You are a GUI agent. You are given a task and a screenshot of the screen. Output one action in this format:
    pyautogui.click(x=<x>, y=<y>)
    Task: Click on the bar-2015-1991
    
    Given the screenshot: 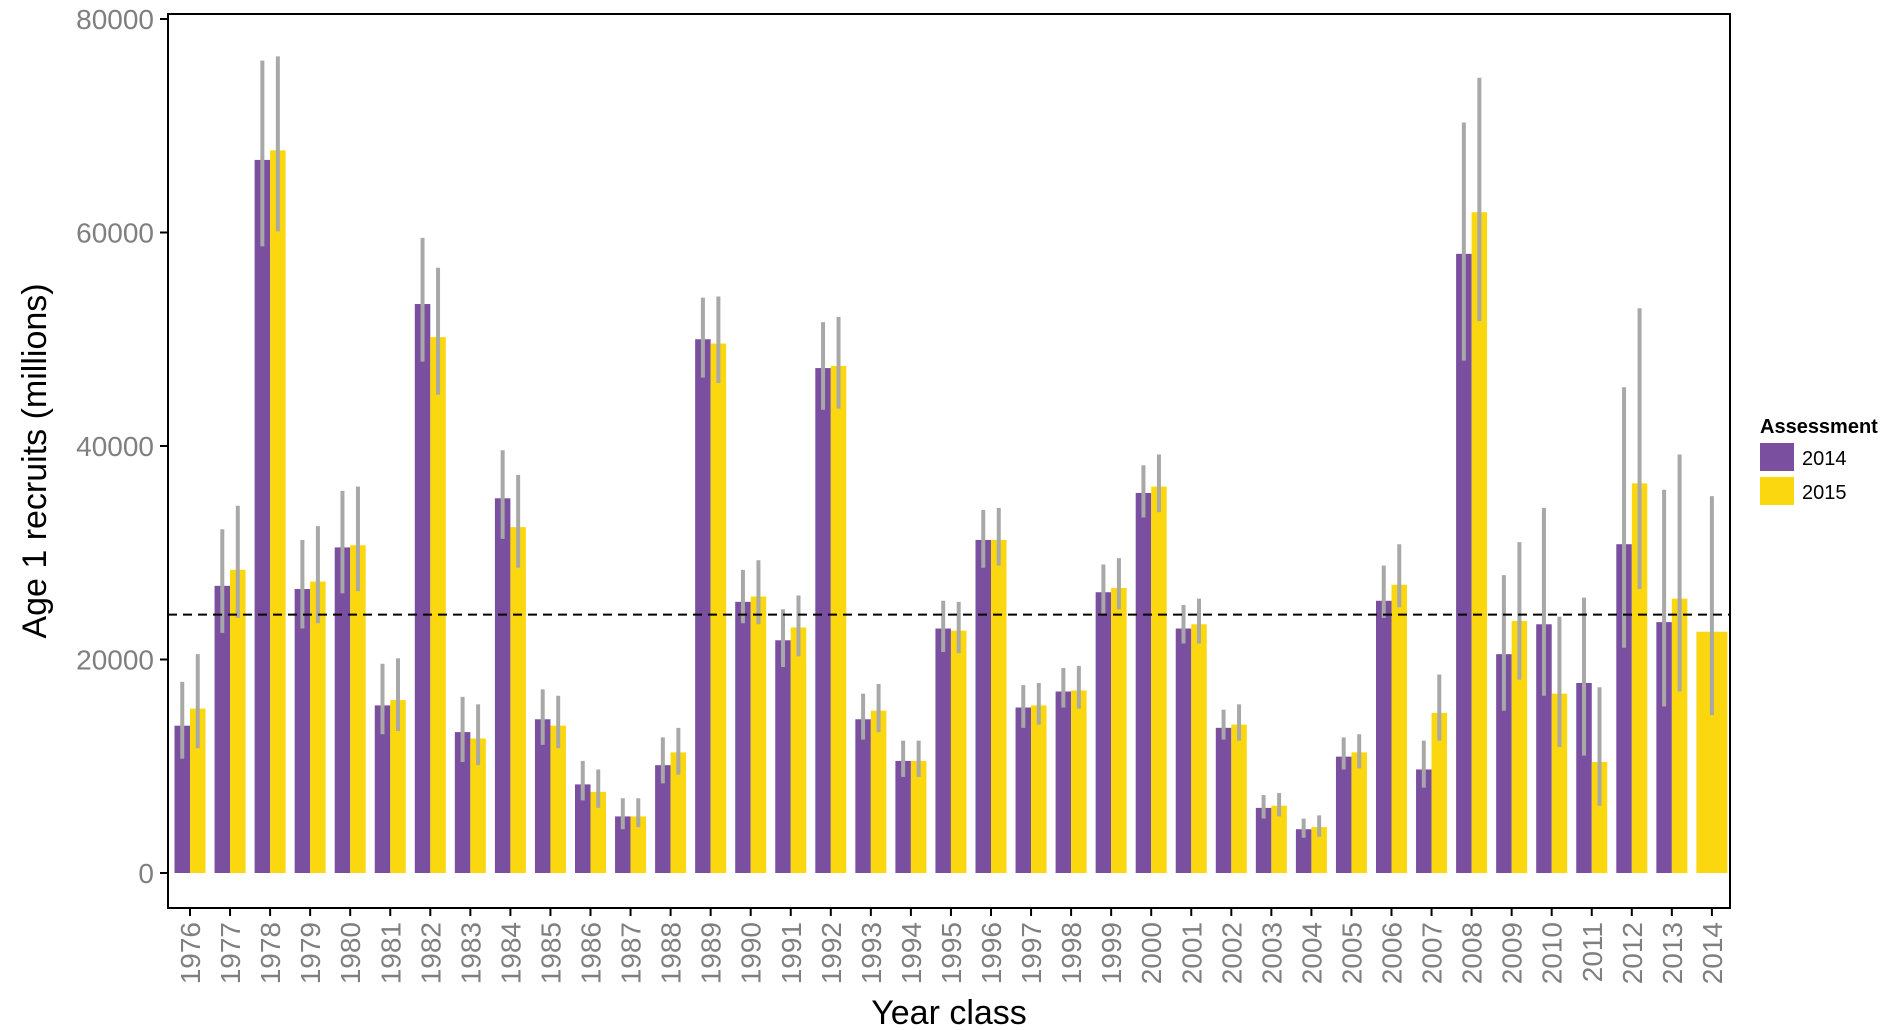 What is the action you would take?
    pyautogui.click(x=798, y=750)
    